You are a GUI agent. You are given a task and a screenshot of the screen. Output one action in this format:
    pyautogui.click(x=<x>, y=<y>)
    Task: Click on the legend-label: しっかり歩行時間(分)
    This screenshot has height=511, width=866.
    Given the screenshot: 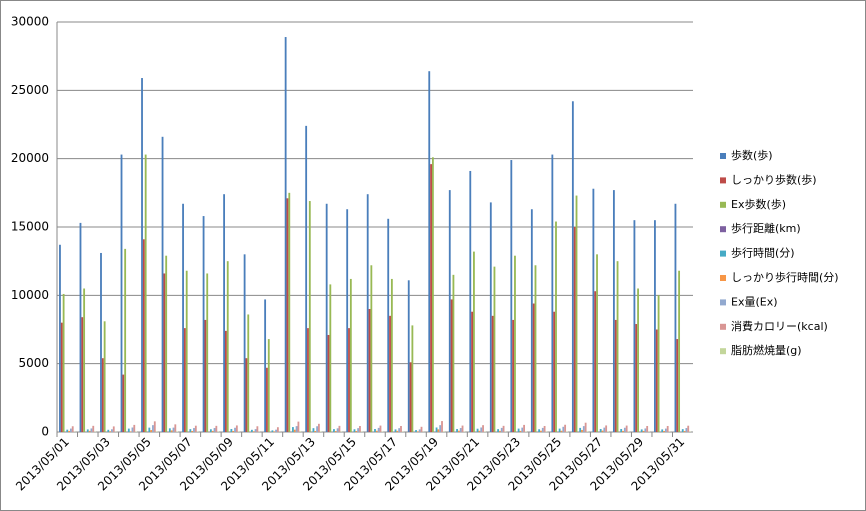 What is the action you would take?
    pyautogui.click(x=785, y=277)
    